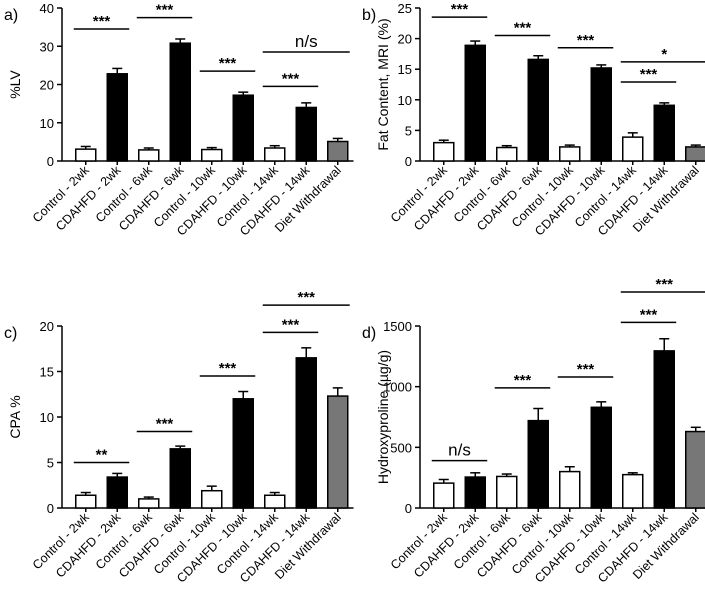  What do you see at coordinates (15, 416) in the screenshot?
I see `y-axis-label: CPA %` at bounding box center [15, 416].